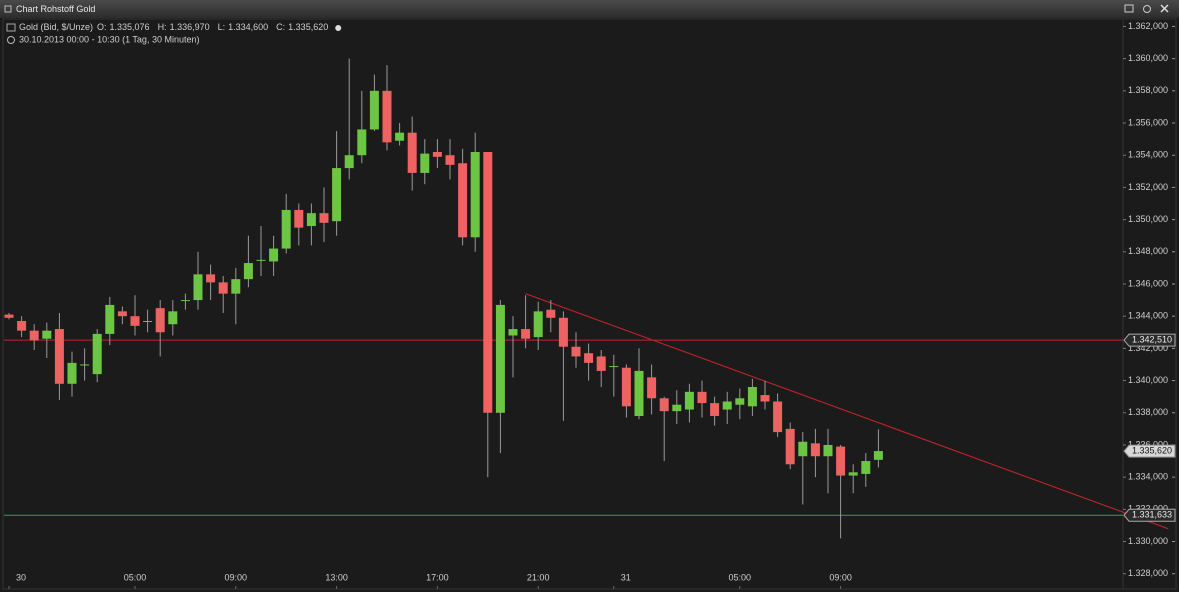  What do you see at coordinates (338, 28) in the screenshot?
I see `info-button` at bounding box center [338, 28].